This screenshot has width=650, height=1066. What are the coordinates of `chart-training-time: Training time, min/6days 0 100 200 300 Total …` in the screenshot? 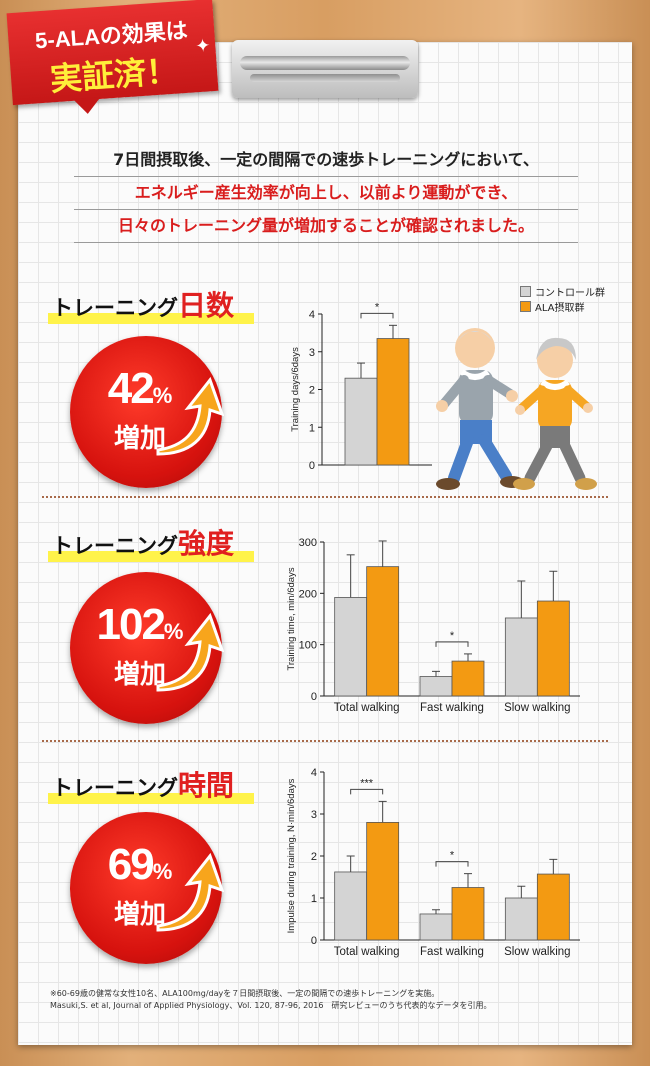 It's located at (433, 625).